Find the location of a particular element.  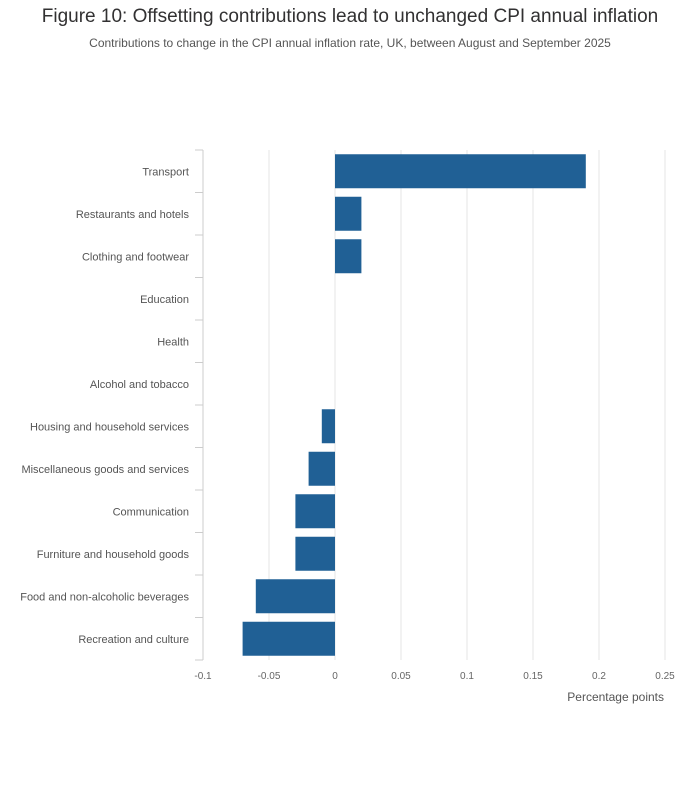

x-tick-label: 0 is located at coordinates (335, 676).